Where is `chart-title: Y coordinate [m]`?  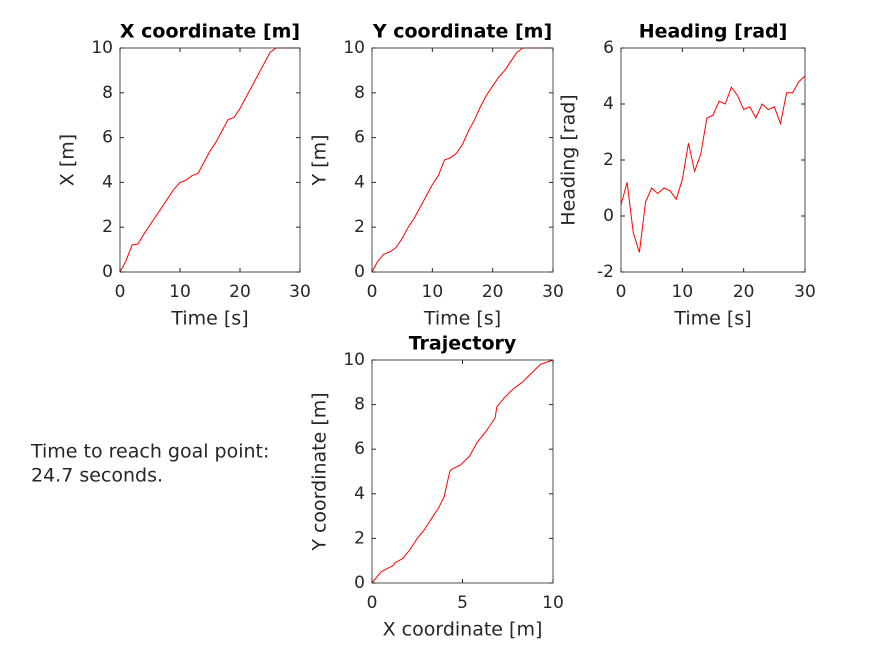
chart-title: Y coordinate [m] is located at coordinates (462, 32).